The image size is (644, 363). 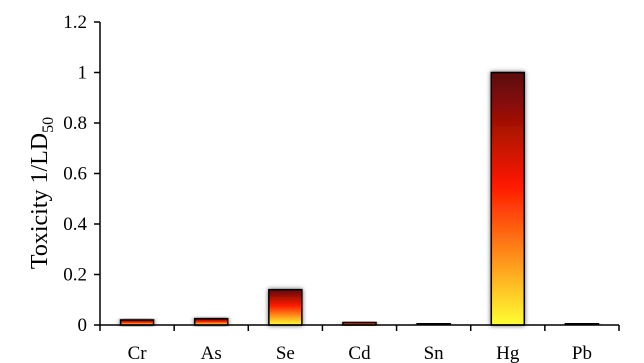 I want to click on y-tick-label: 0.2, so click(x=75, y=275).